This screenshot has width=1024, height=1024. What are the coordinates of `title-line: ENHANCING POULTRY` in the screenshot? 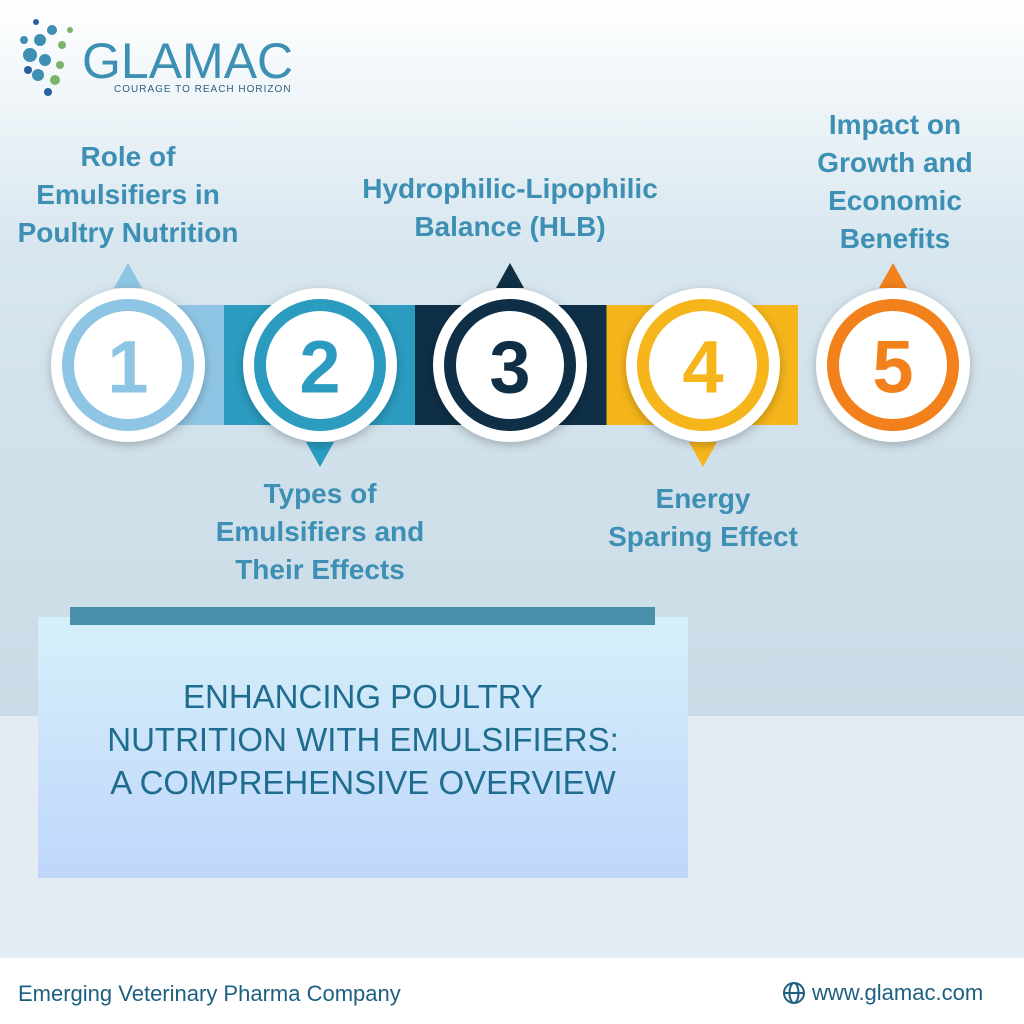 It's located at (363, 696).